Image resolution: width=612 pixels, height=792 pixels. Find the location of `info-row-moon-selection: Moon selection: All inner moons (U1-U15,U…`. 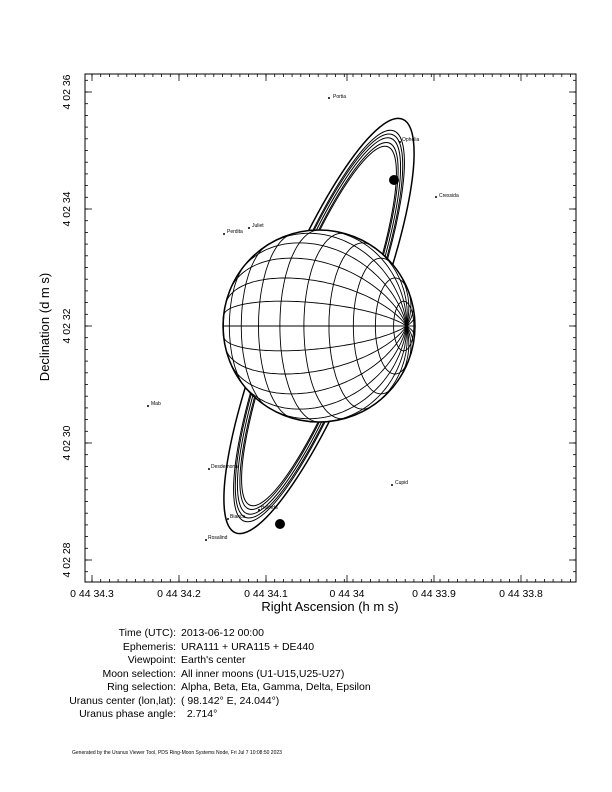

info-row-moon-selection: Moon selection: All inner moons (U1-U15,U… is located at coordinates (306, 675).